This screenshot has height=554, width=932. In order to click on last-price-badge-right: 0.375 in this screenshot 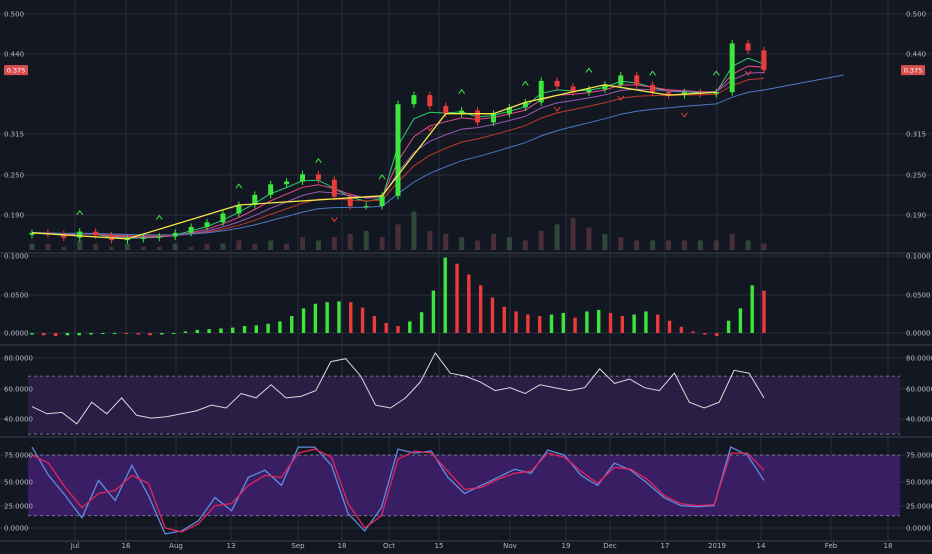, I will do `click(913, 70)`.